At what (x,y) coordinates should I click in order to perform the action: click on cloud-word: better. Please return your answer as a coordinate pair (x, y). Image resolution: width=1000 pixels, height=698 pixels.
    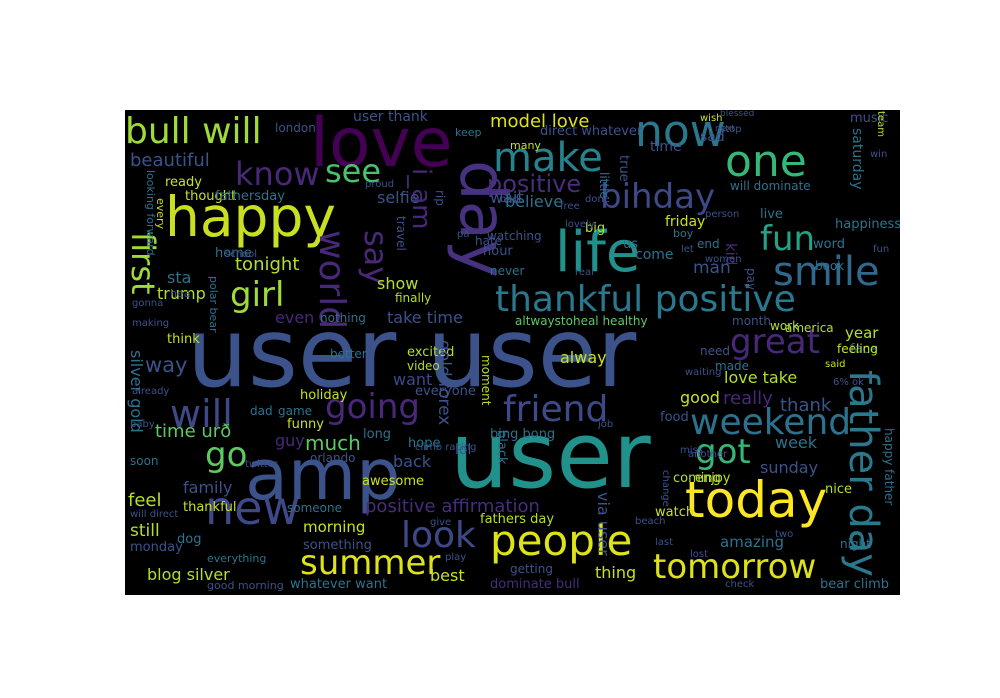
    Looking at the image, I should click on (348, 354).